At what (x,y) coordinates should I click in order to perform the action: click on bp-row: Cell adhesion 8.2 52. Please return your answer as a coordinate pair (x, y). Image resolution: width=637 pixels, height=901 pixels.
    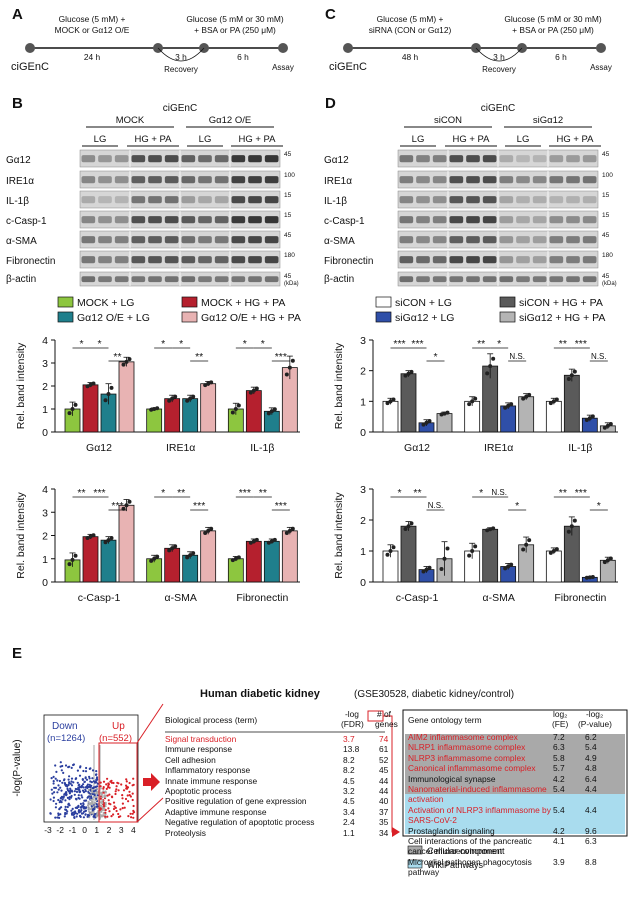
    Looking at the image, I should click on (284, 760).